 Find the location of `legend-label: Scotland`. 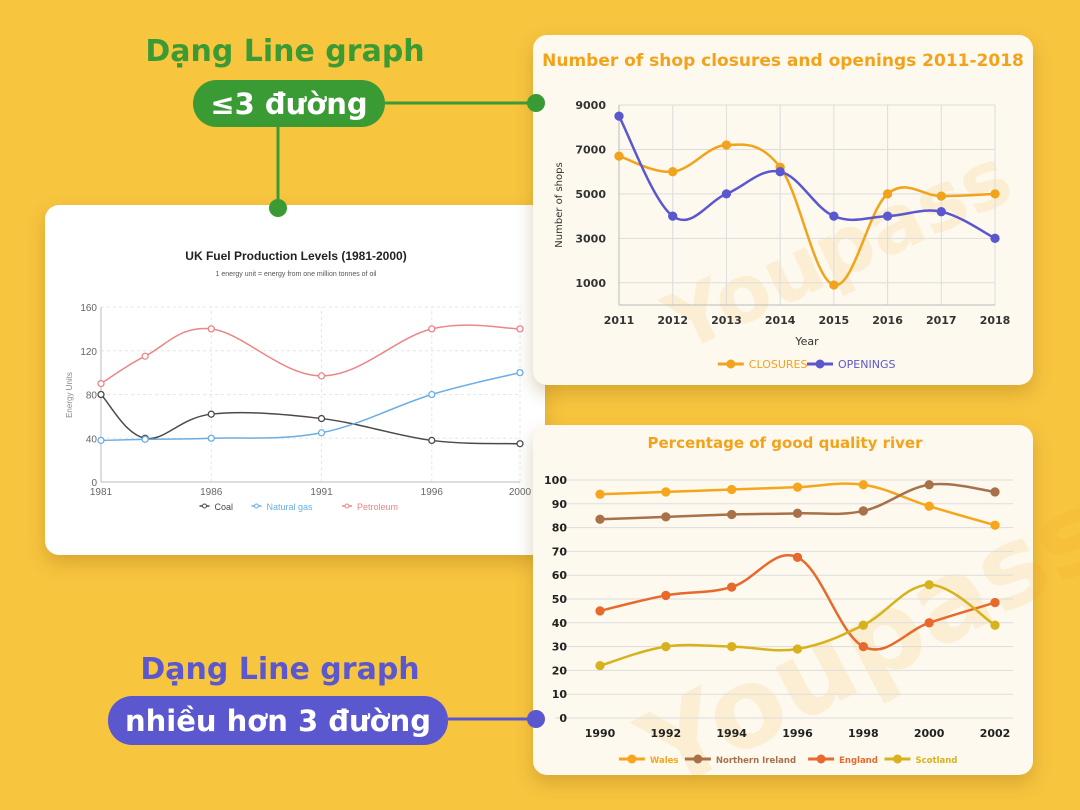

legend-label: Scotland is located at coordinates (937, 761).